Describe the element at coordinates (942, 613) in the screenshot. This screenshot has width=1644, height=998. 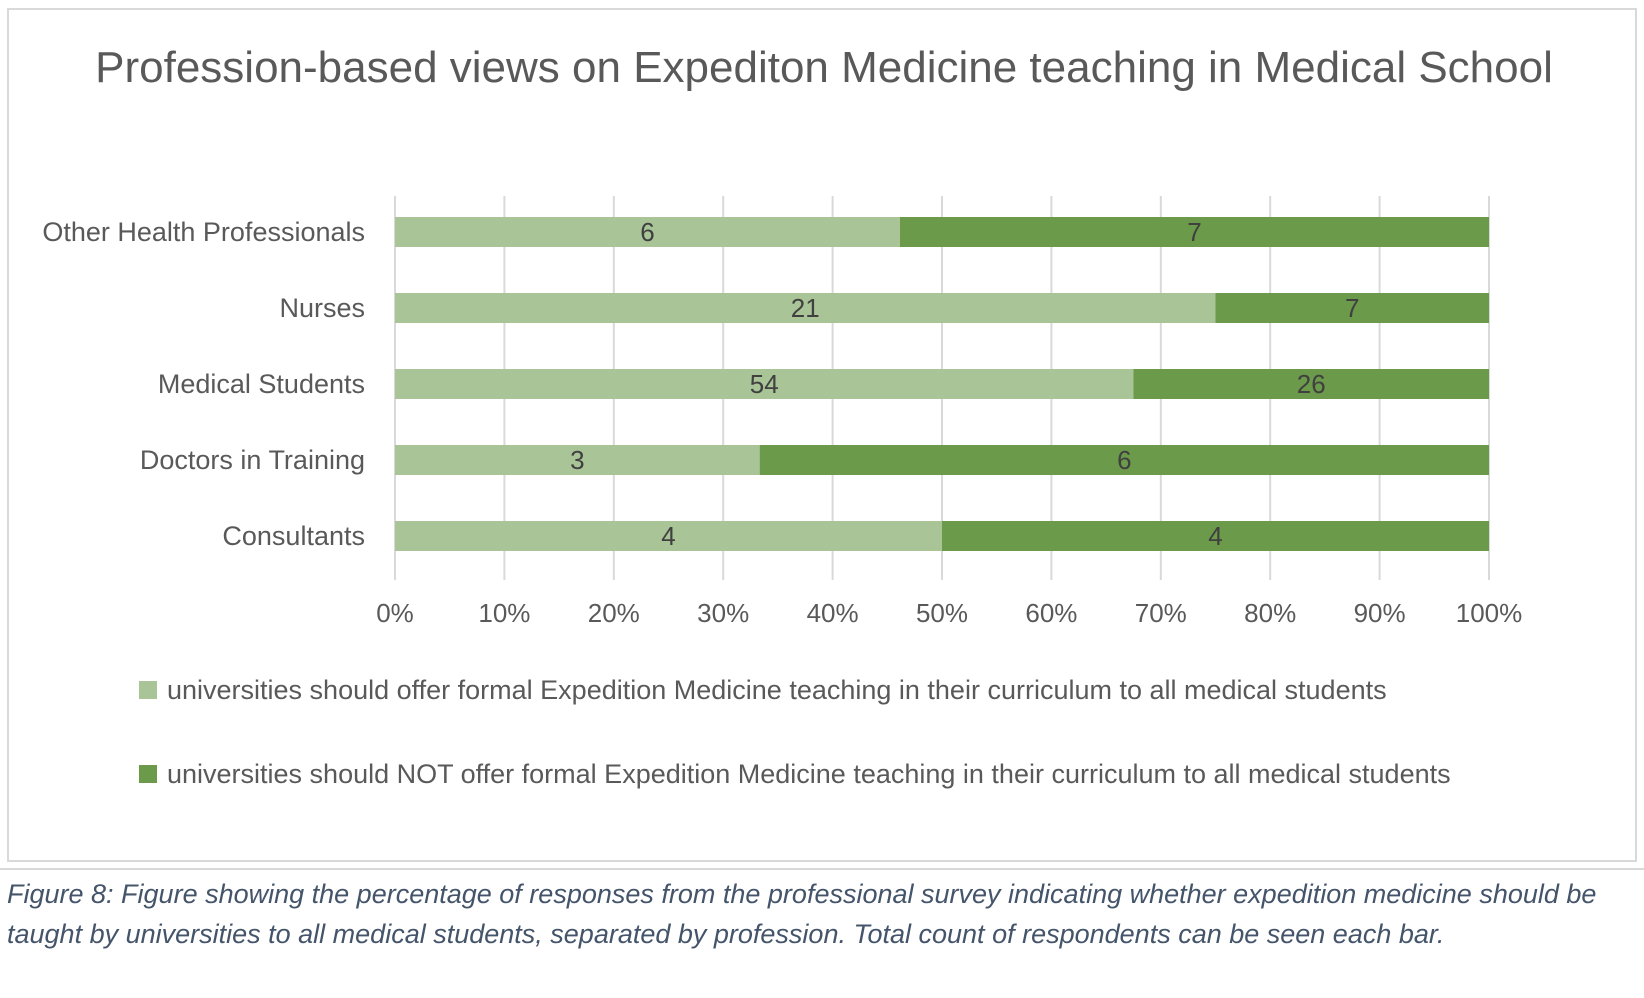
I see `x-tick-label: 50%` at that location.